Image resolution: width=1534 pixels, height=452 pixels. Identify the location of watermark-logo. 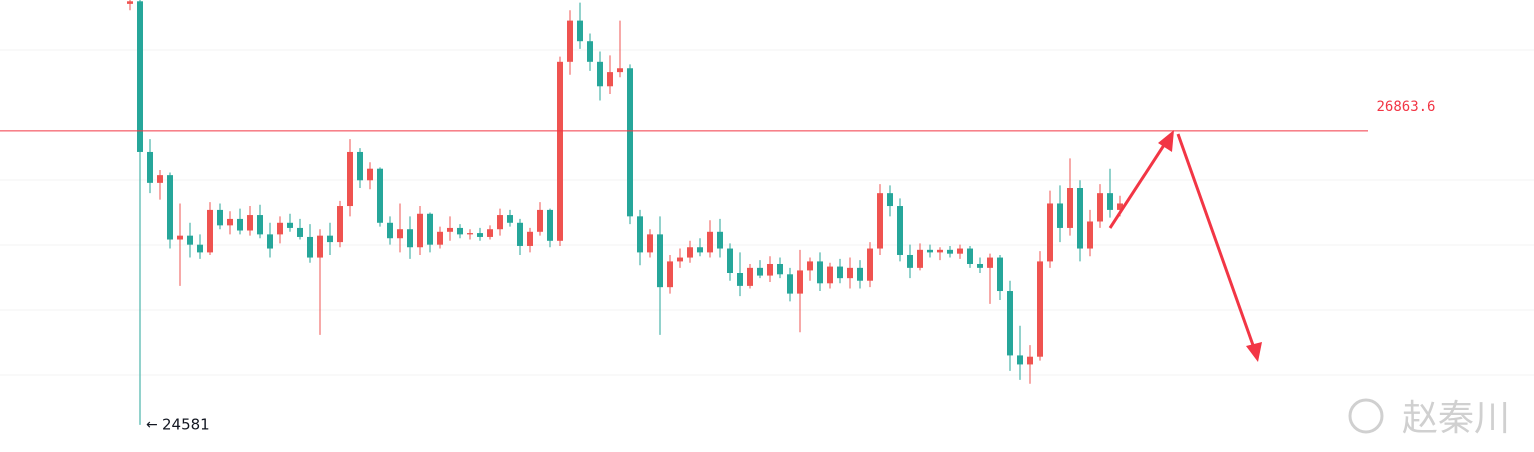
(1366, 416).